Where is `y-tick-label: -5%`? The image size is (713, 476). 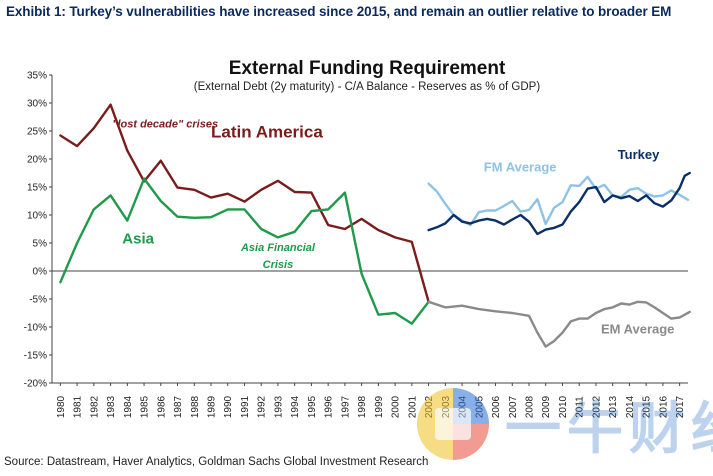
y-tick-label: -5% is located at coordinates (38, 300).